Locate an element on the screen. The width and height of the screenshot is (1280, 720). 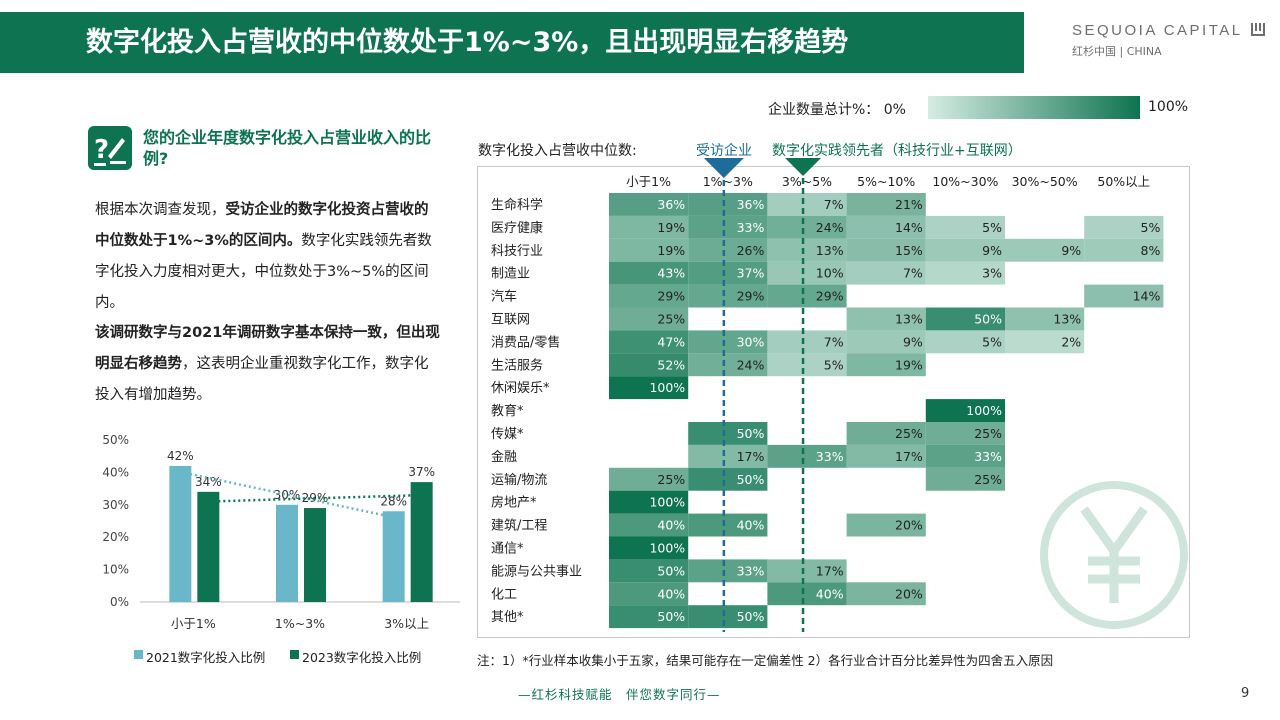
title-bar: 数字化投入占营收的中位数处于1%~3%，且出现明显右移趋势 is located at coordinates (512, 42).